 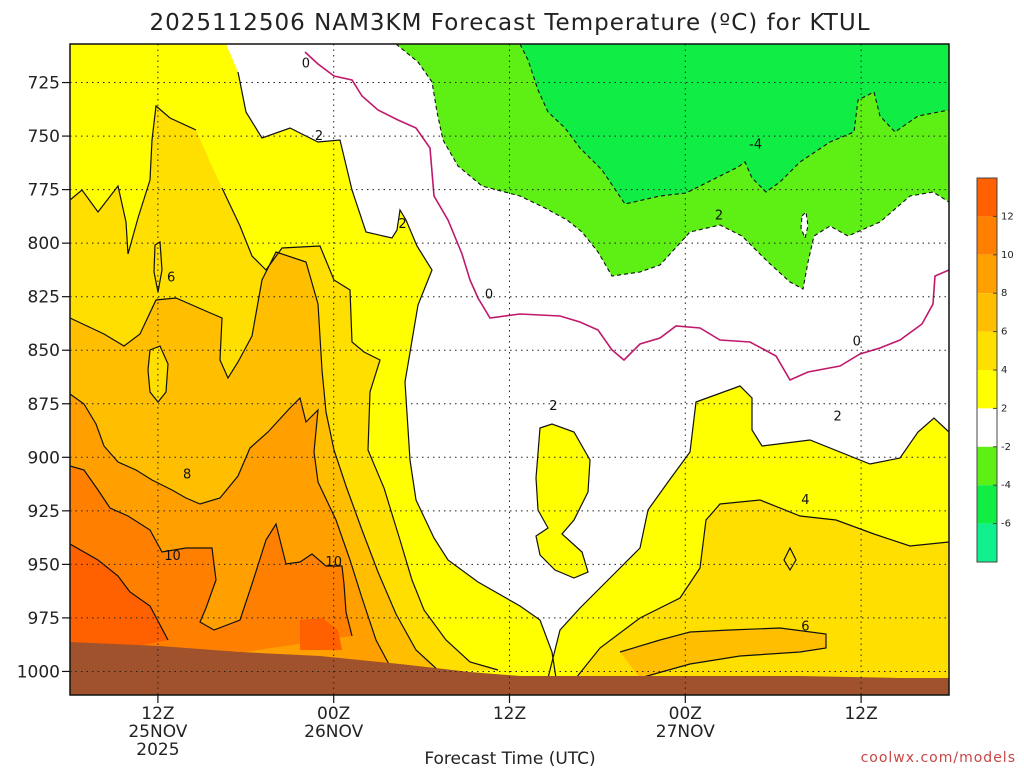 I want to click on contour-minus2-pocket, so click(x=804, y=225).